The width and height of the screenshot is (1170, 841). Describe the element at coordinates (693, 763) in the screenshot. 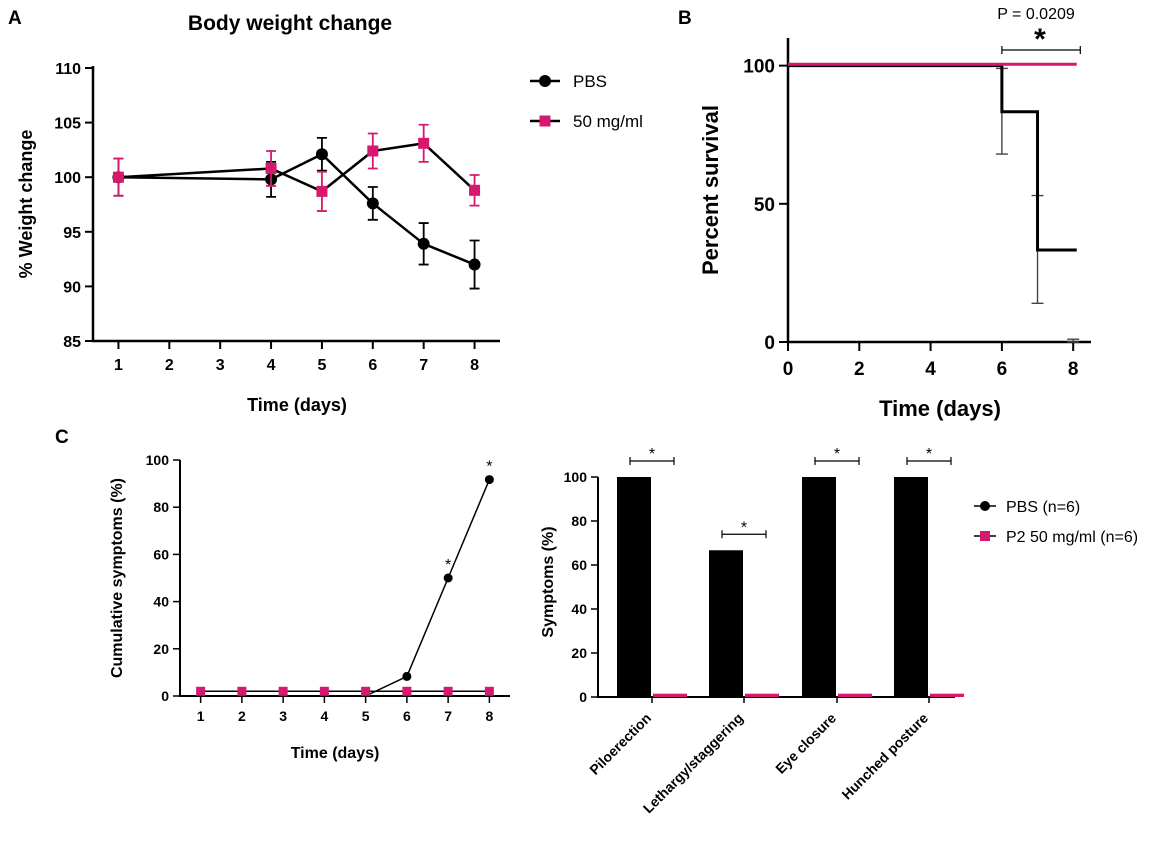

I see `category-label: Lethargy/staggering` at that location.